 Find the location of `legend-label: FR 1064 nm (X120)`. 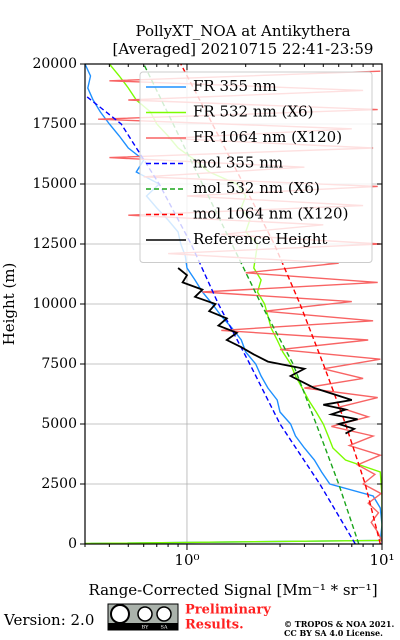

legend-label: FR 1064 nm (X120) is located at coordinates (267, 137).